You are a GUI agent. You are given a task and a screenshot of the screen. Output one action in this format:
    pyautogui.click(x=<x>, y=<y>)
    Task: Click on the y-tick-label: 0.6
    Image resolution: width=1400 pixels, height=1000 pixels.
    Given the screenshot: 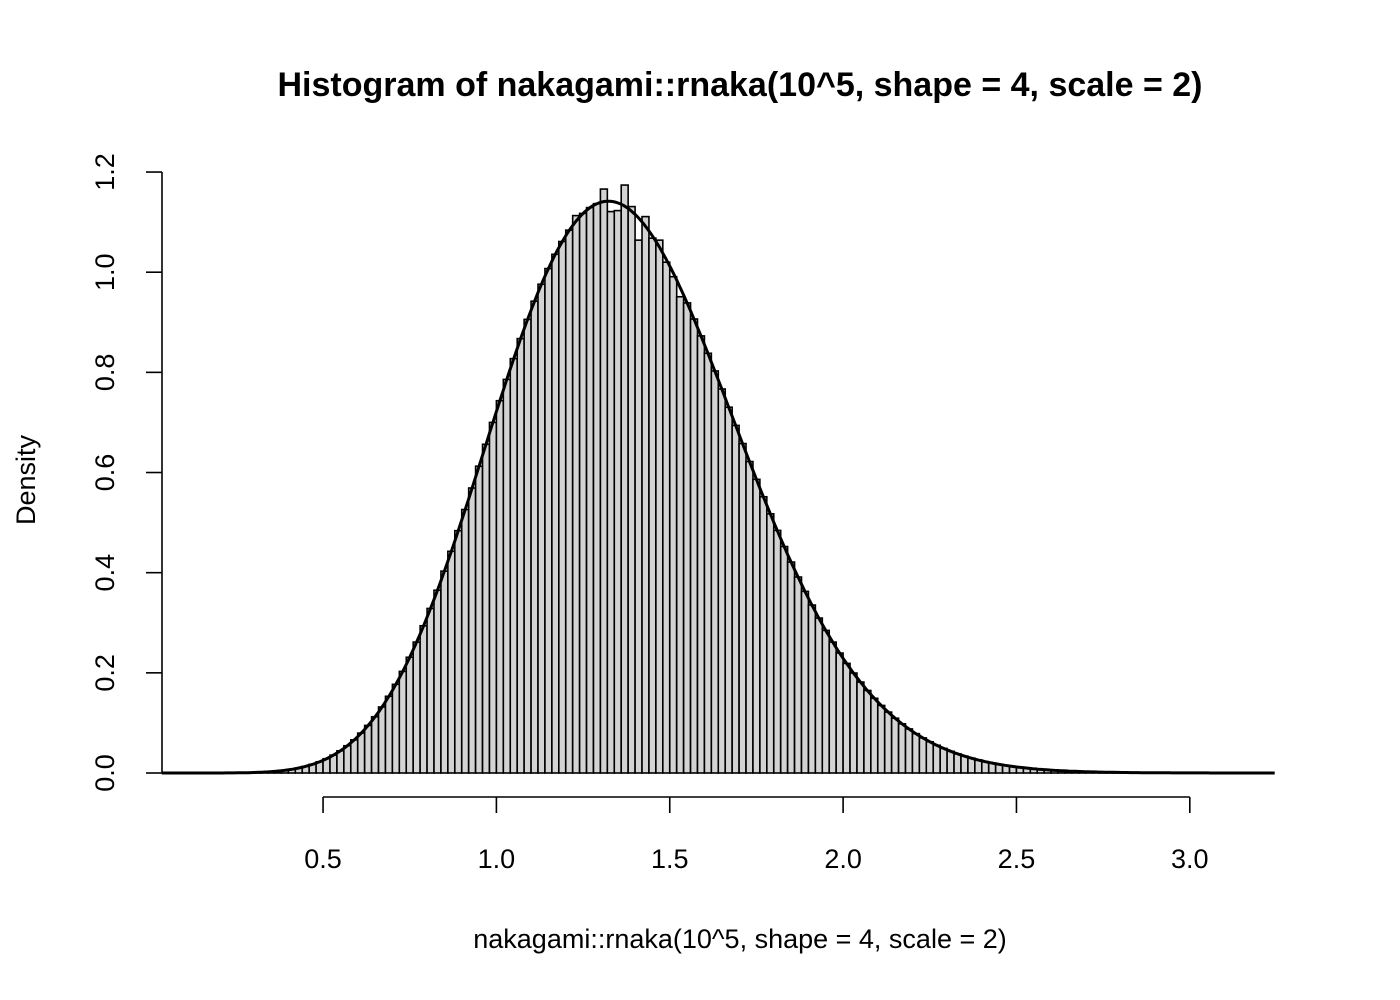 What is the action you would take?
    pyautogui.click(x=105, y=473)
    